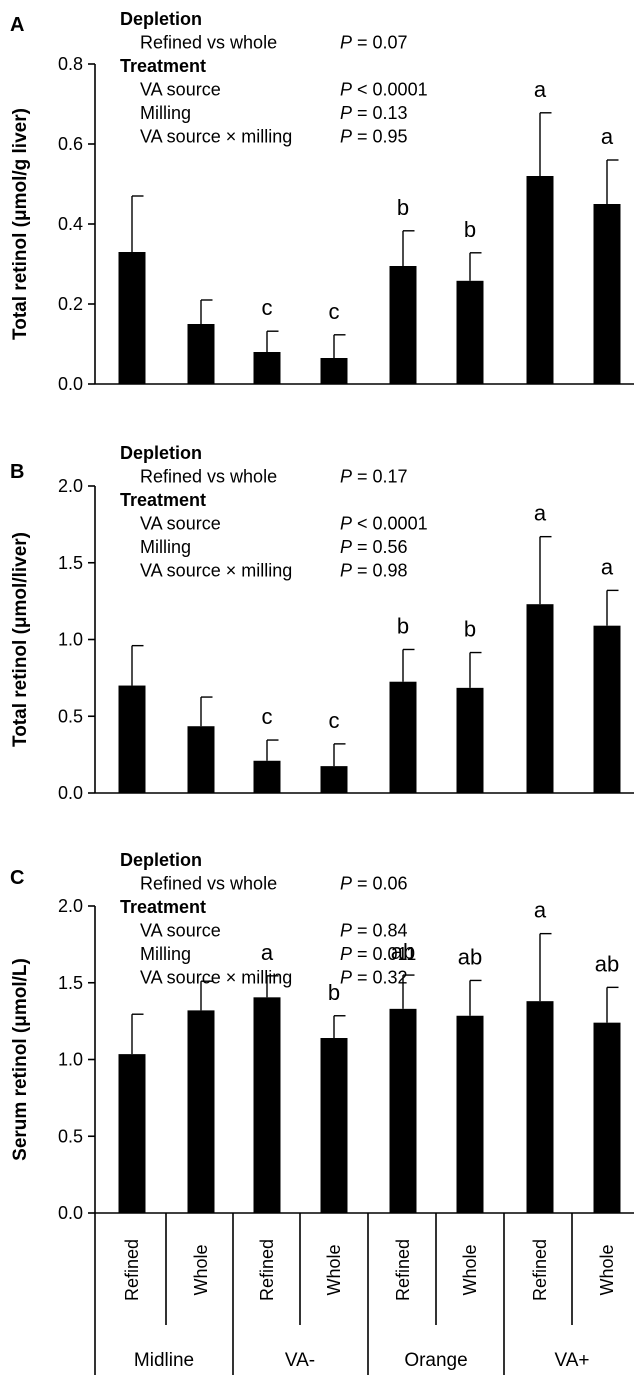 Image resolution: width=634 pixels, height=1375 pixels. I want to click on stat-p-number: = 0.17, so click(380, 477).